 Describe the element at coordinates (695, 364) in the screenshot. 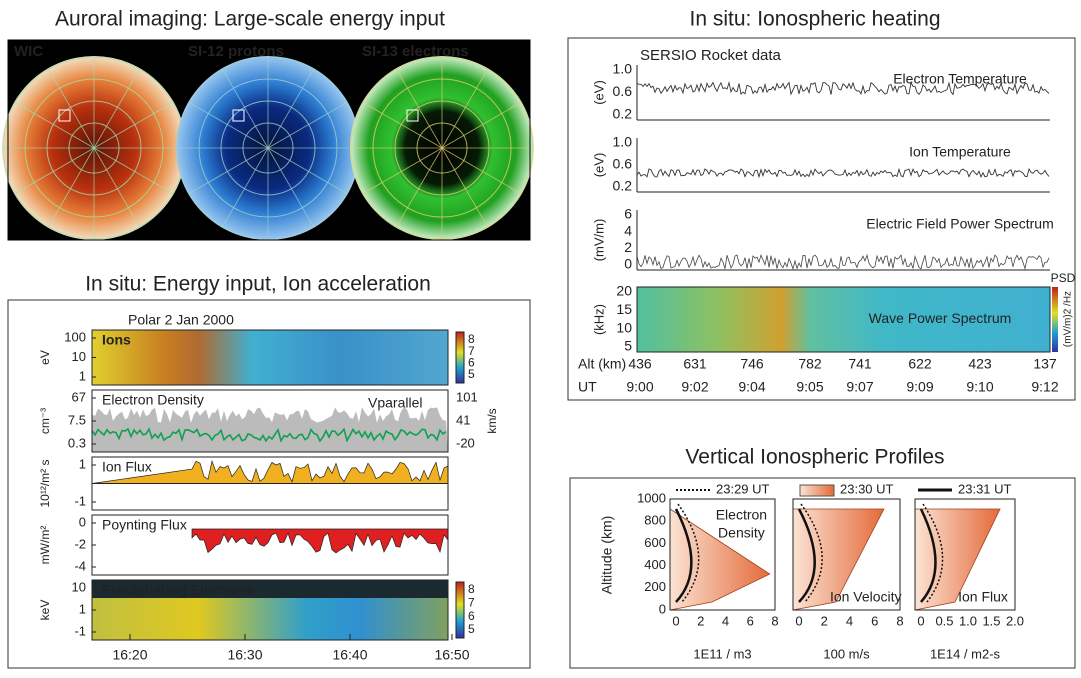

I see `alt-value: 631` at that location.